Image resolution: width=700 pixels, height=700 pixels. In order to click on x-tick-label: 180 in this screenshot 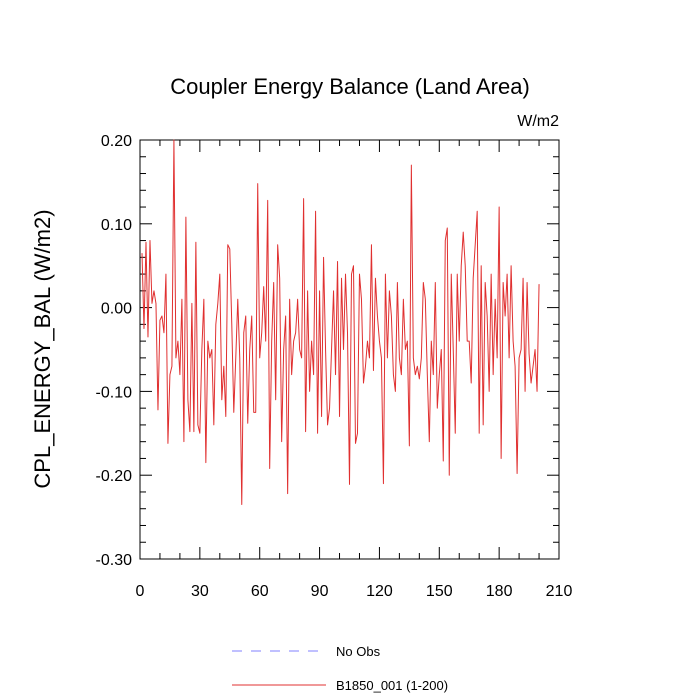, I will do `click(499, 591)`.